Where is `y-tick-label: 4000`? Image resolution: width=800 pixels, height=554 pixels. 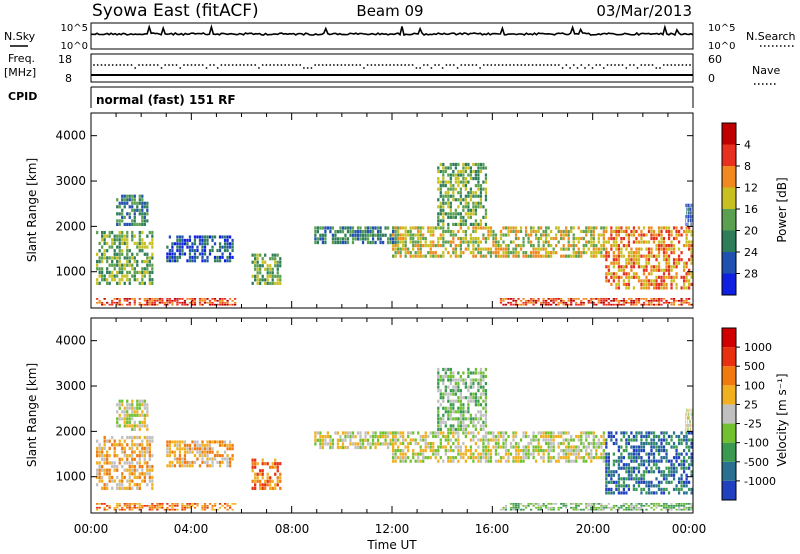 y-tick-label: 4000 is located at coordinates (70, 136).